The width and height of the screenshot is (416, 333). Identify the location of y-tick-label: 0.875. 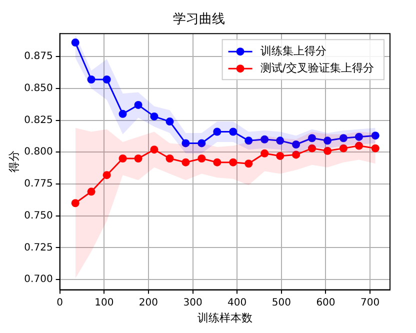
(38, 56).